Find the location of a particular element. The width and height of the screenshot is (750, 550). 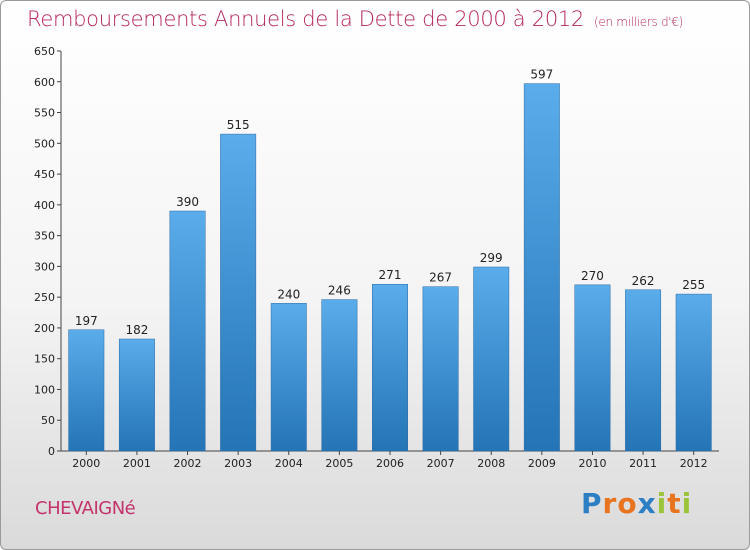

y-tick-label: 350 is located at coordinates (44, 236).